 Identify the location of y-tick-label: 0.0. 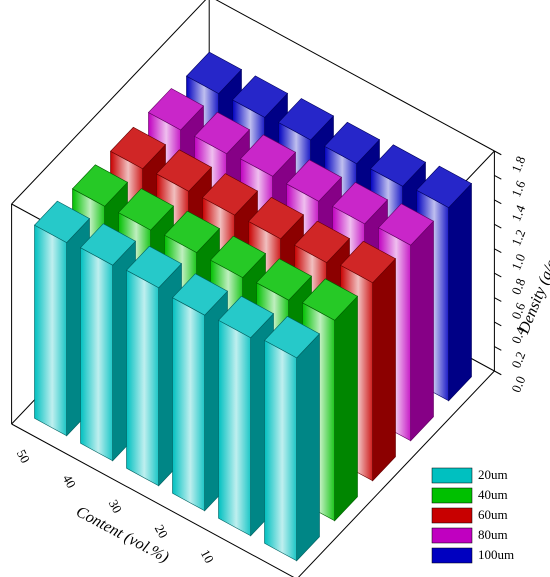
(518, 384).